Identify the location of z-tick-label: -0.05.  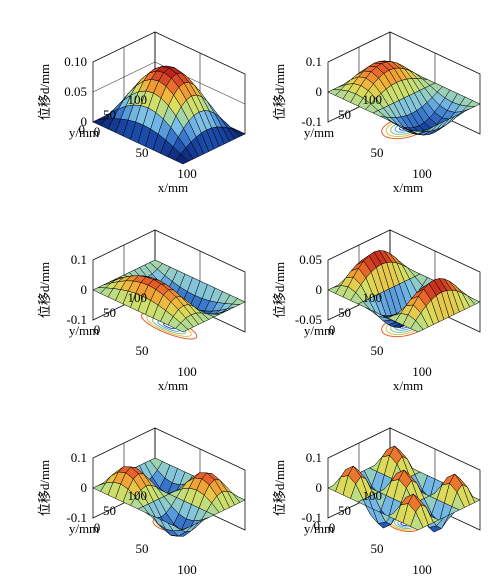
(308, 319).